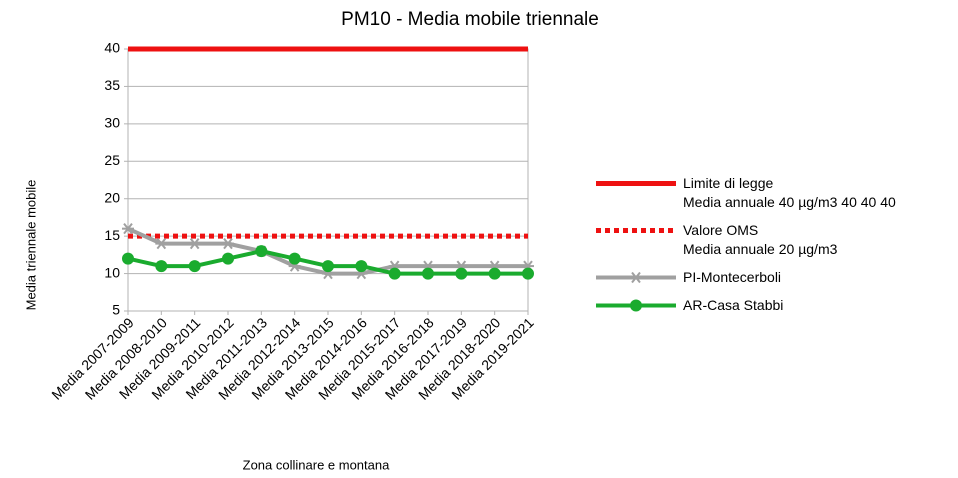 The height and width of the screenshot is (478, 958). What do you see at coordinates (732, 277) in the screenshot?
I see `legend-label: PI-Montecerboli` at bounding box center [732, 277].